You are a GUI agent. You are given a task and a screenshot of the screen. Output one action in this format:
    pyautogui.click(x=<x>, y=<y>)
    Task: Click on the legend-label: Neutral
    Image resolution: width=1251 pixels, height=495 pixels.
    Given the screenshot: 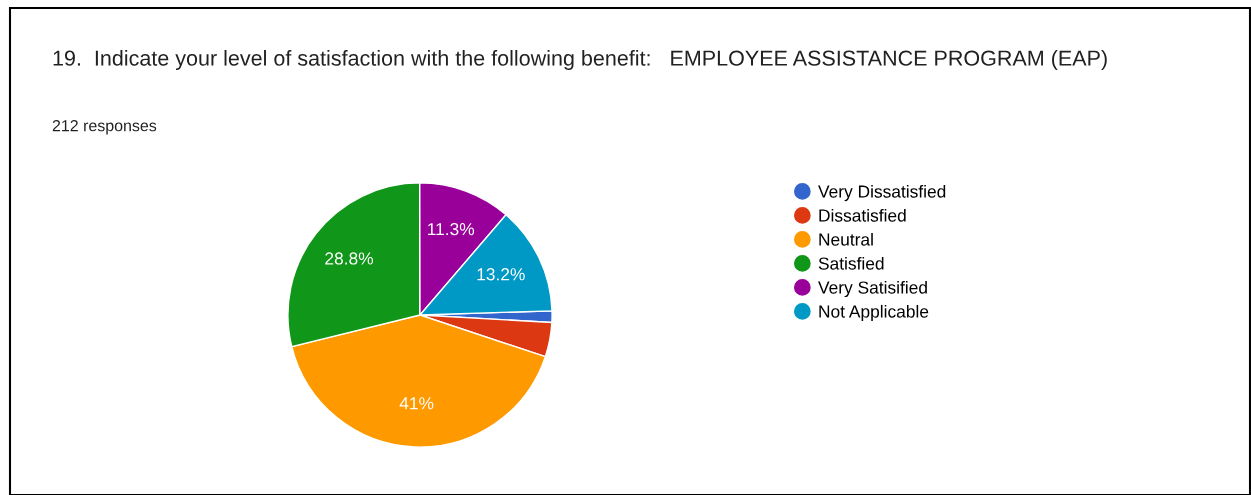 What is the action you would take?
    pyautogui.click(x=846, y=239)
    